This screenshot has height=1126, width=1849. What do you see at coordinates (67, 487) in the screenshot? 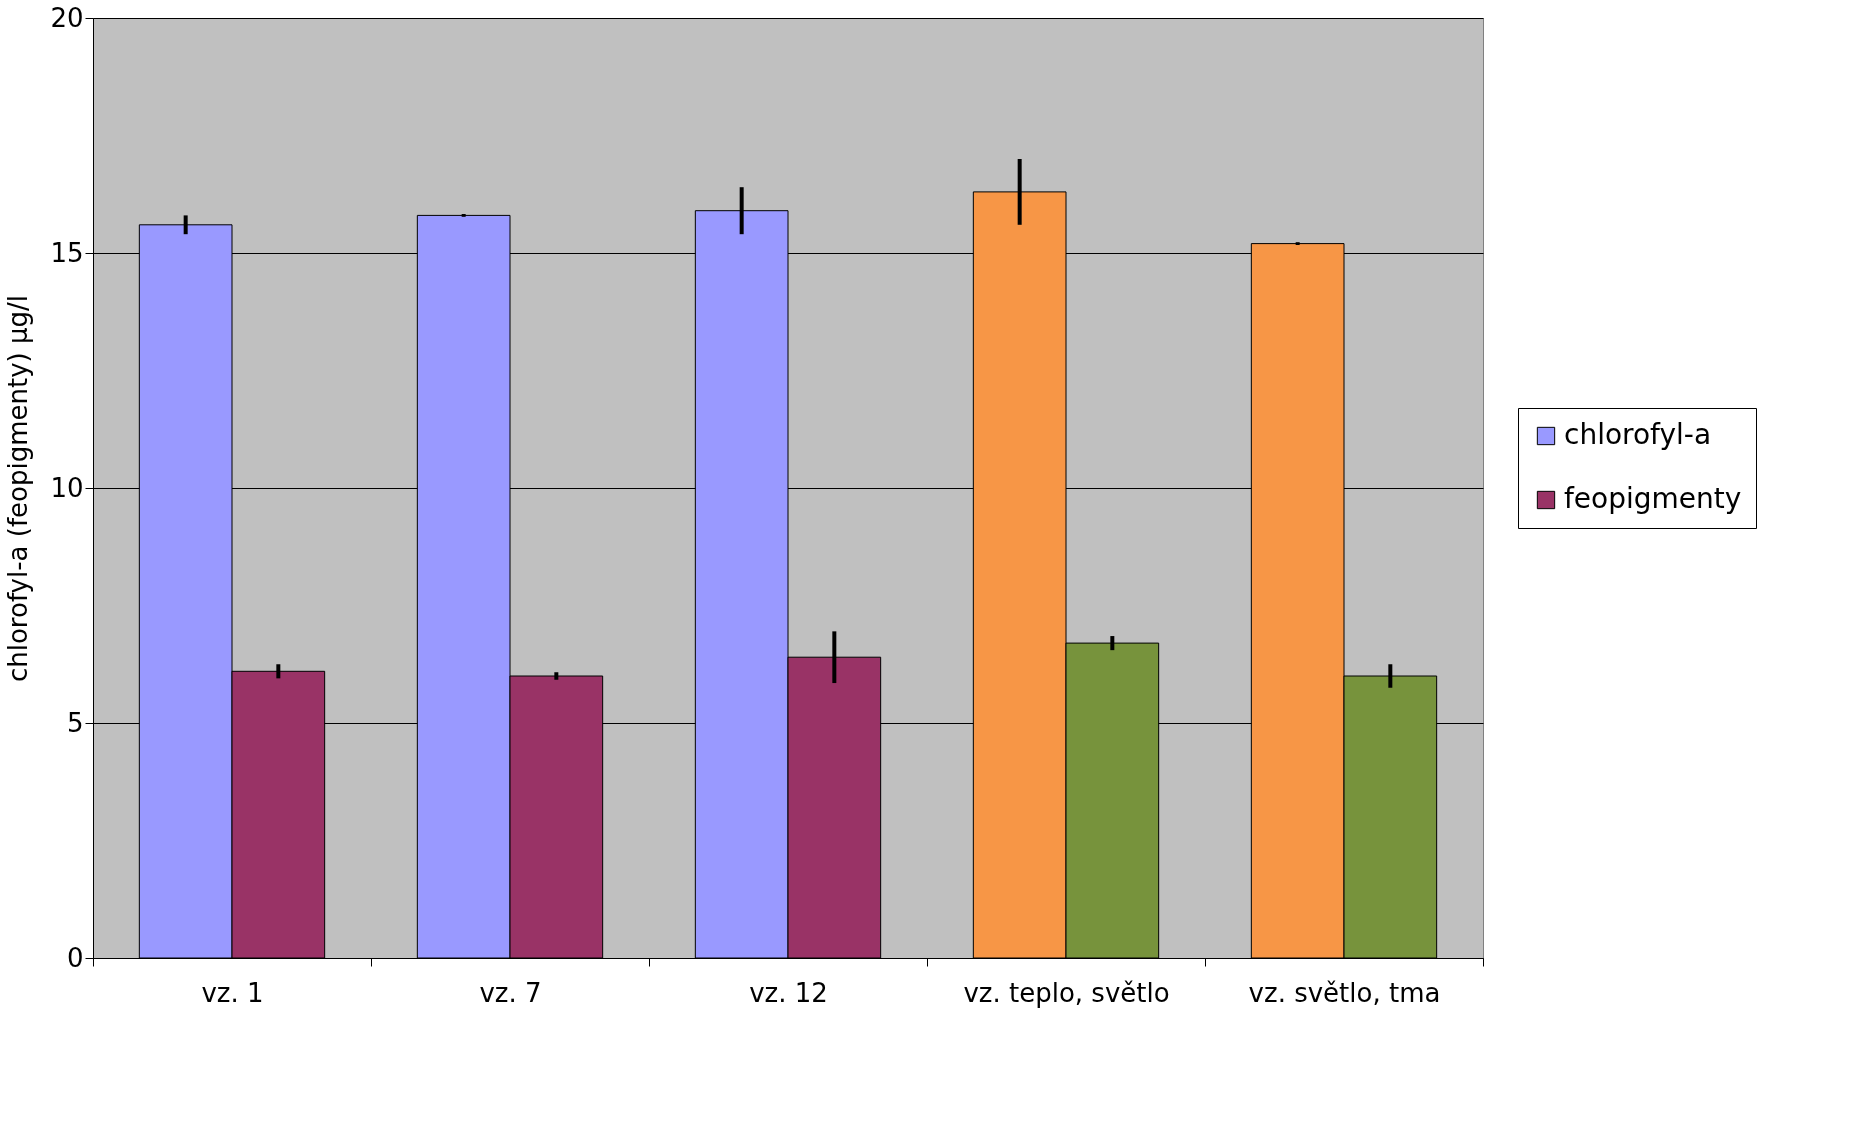
I see `y-tick-label: 10` at bounding box center [67, 487].